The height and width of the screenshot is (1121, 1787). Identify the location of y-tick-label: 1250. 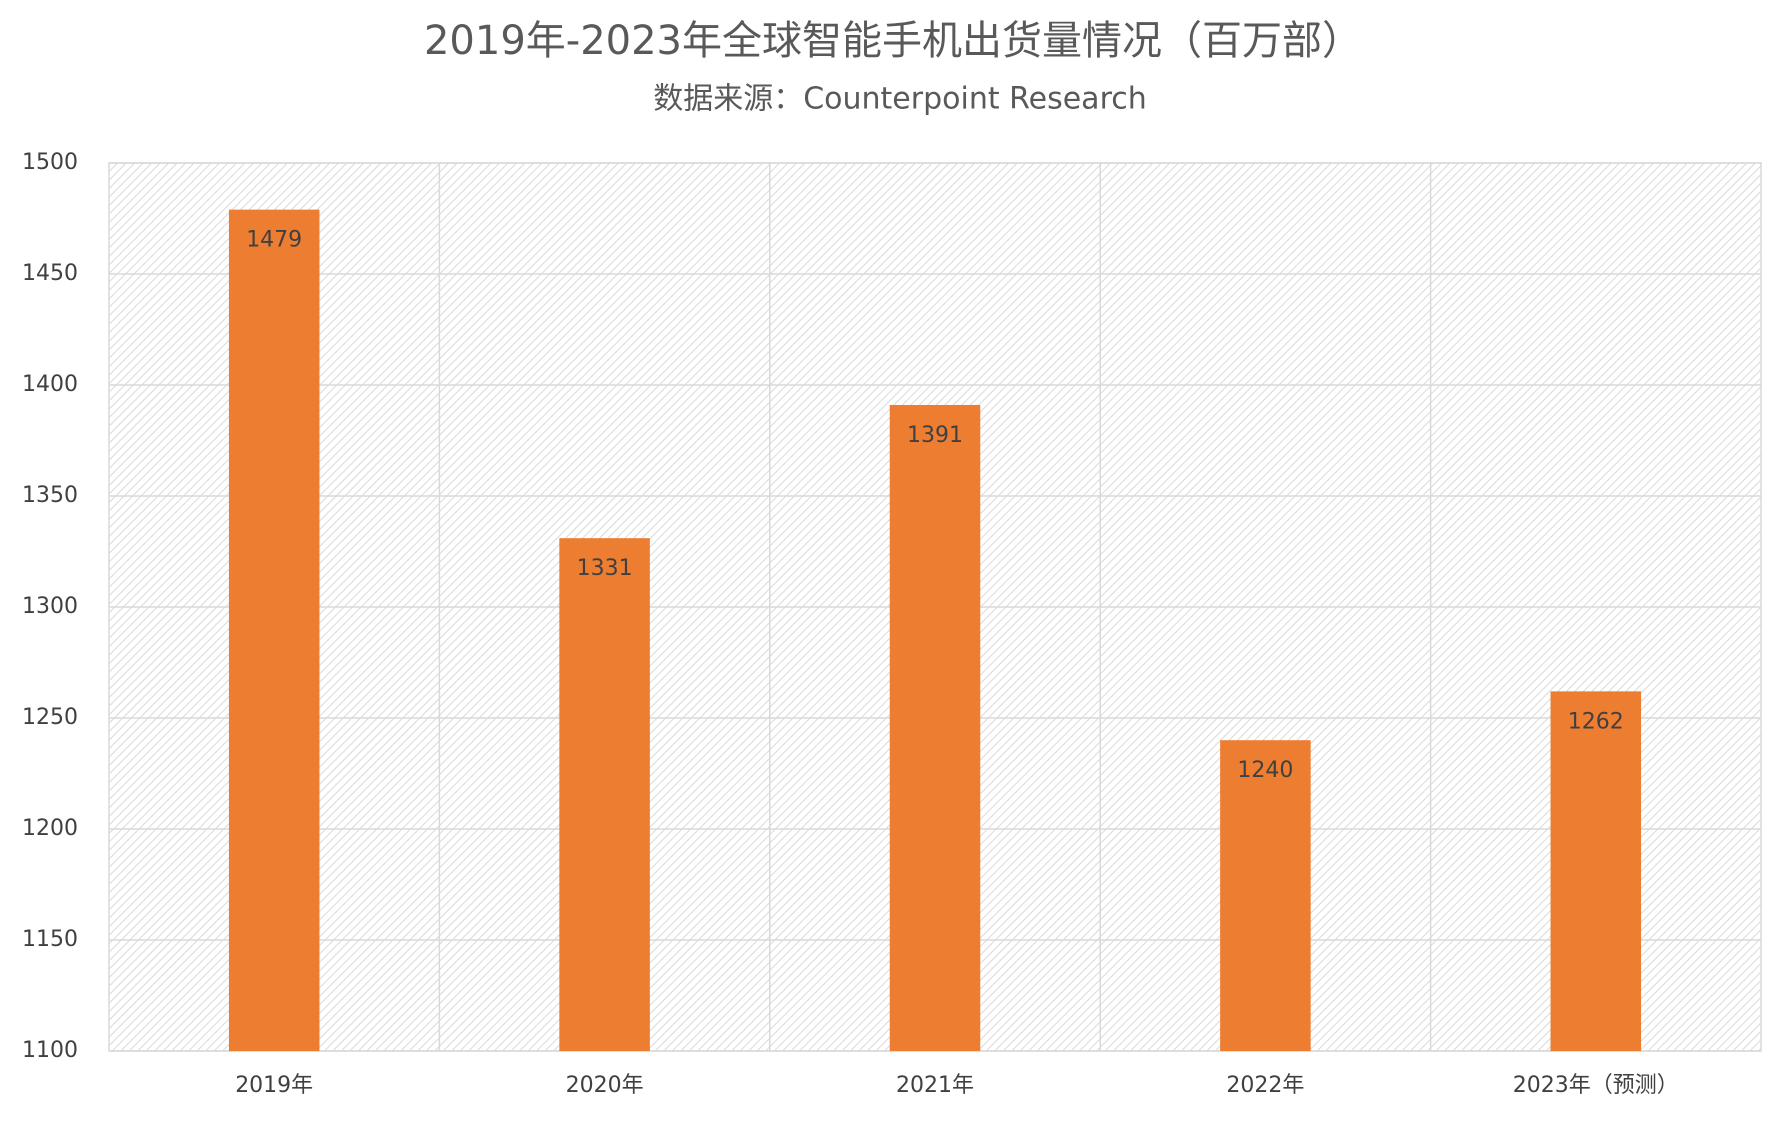
(50, 717).